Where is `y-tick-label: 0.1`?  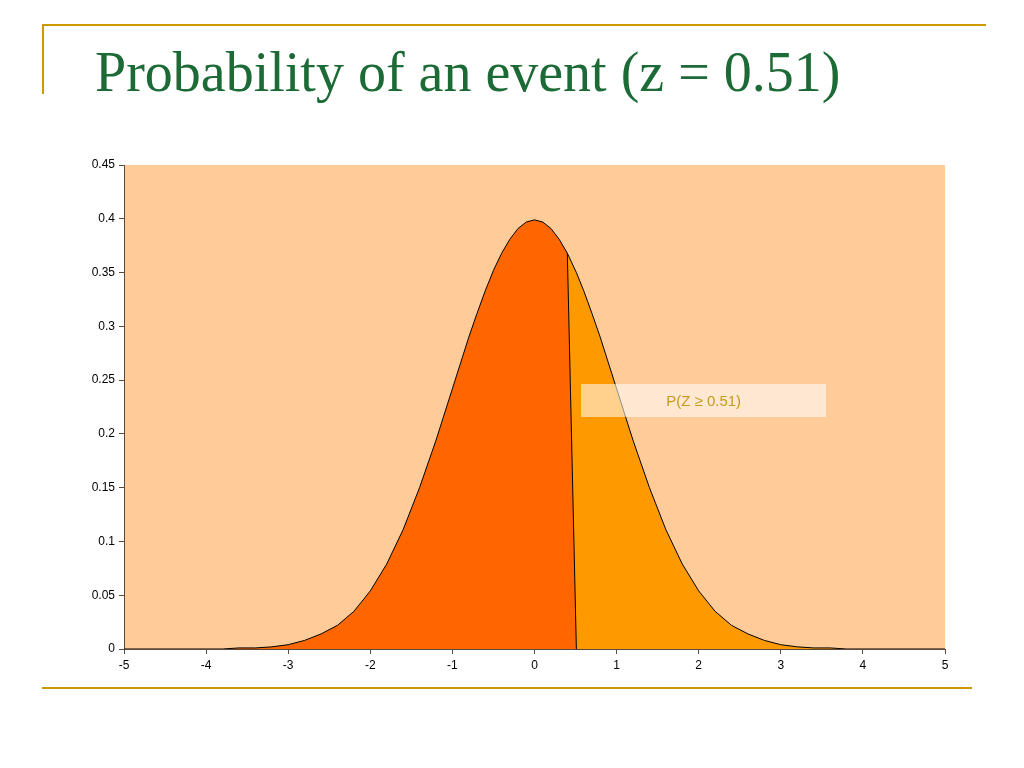 y-tick-label: 0.1 is located at coordinates (107, 540).